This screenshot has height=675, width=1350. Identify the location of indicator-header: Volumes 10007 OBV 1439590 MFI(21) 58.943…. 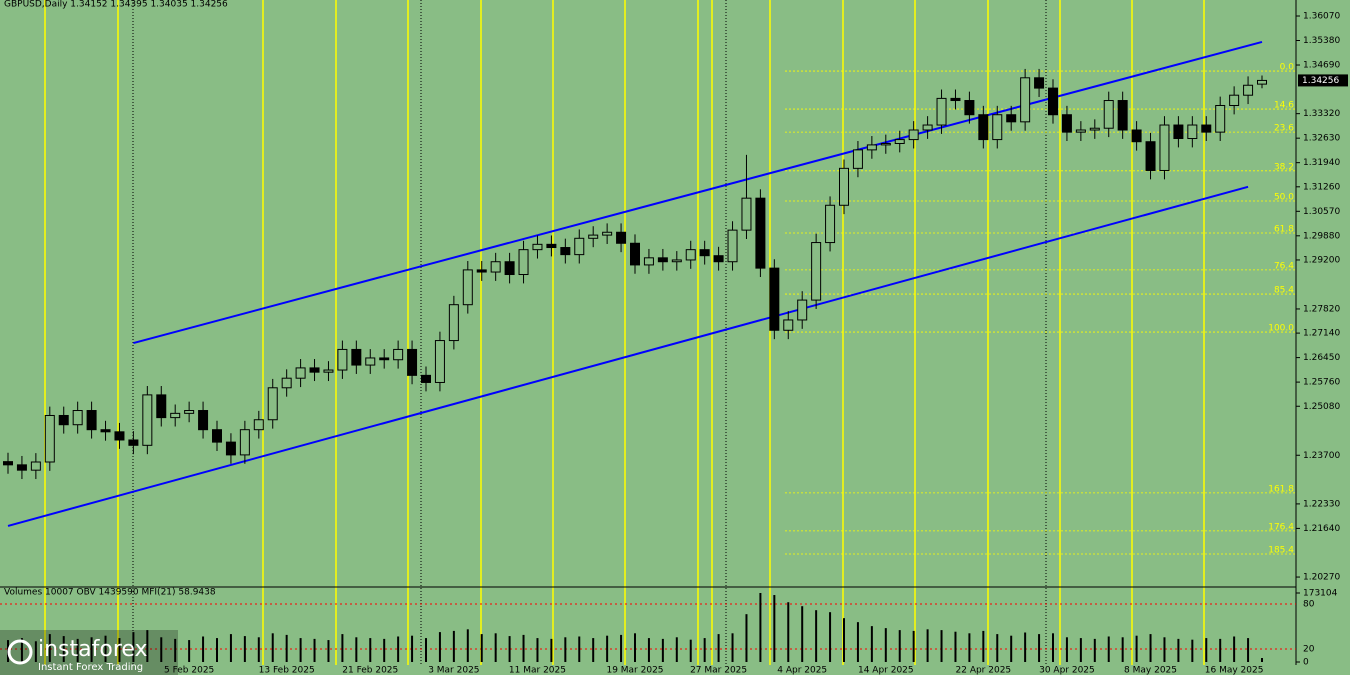
(110, 593).